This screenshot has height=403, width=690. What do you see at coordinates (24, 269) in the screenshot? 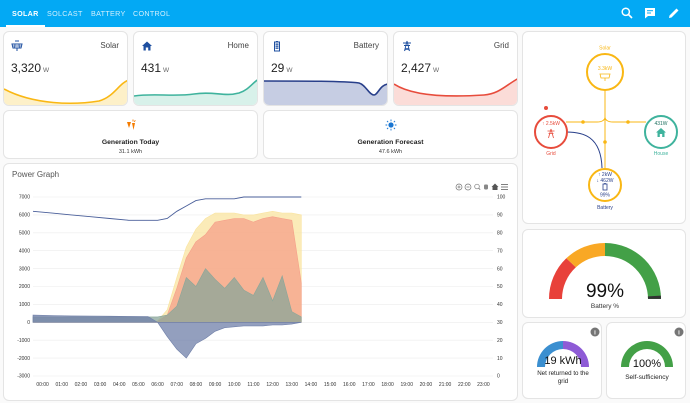
I see `y-tick-label: 3000` at bounding box center [24, 269].